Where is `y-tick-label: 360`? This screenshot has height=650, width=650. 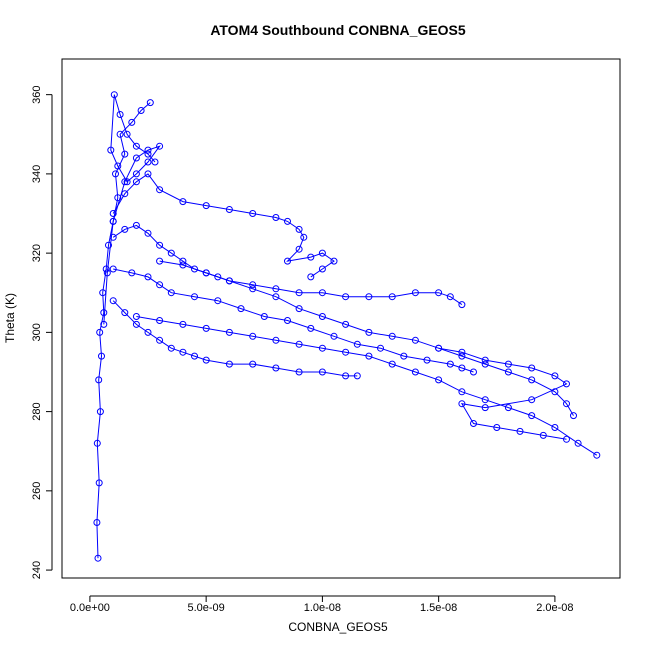
y-tick-label: 360 is located at coordinates (37, 94).